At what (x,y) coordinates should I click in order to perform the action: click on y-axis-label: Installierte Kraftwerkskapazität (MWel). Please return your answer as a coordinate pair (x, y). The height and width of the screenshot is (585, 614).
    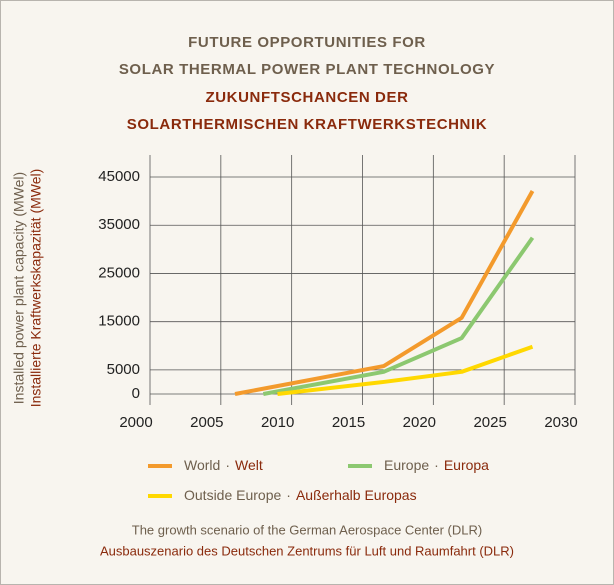
    Looking at the image, I should click on (36, 288).